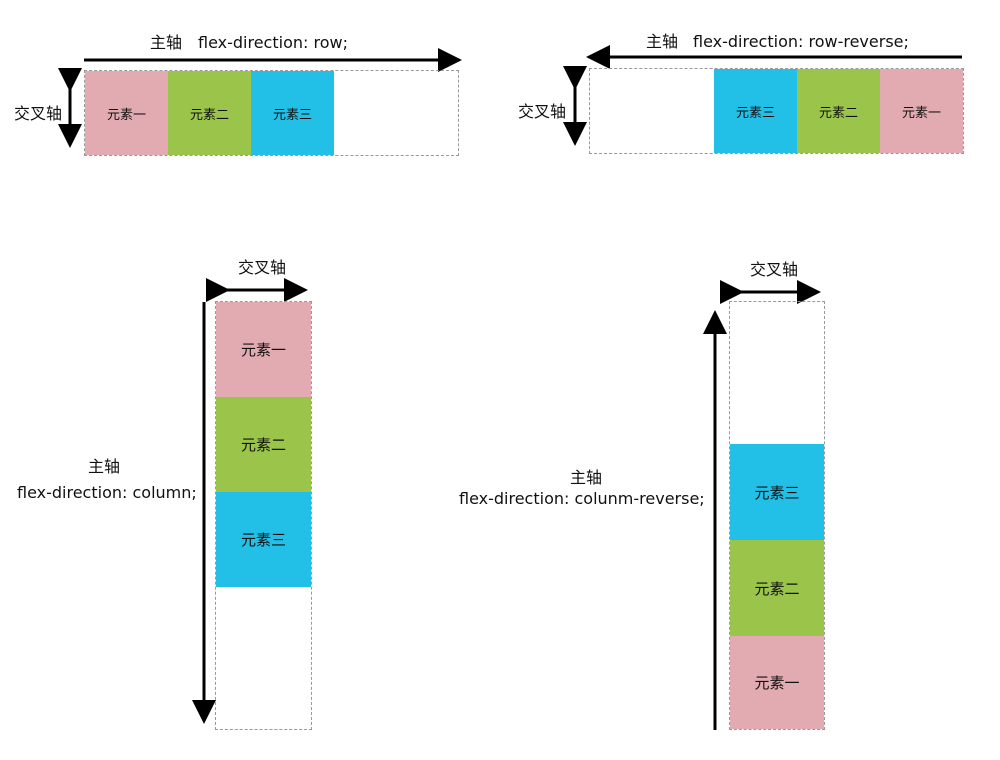  Describe the element at coordinates (662, 41) in the screenshot. I see `row-reverse-main-axis-label: 主轴` at that location.